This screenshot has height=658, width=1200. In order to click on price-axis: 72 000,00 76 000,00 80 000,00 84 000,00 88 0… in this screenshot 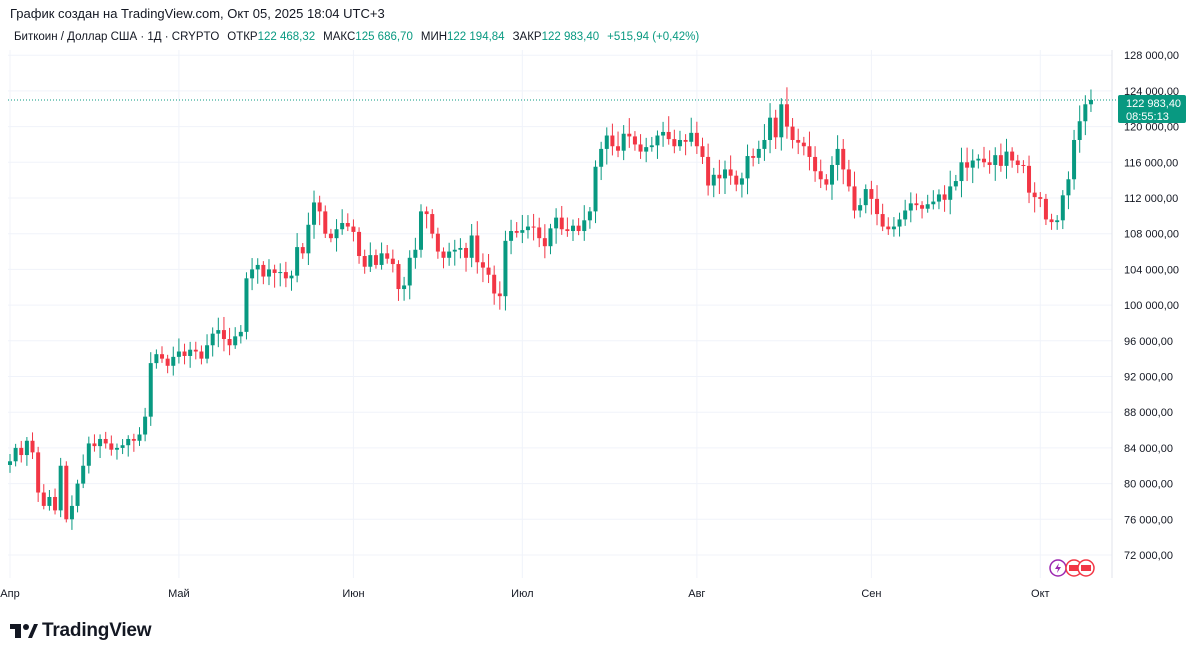, I will do `click(1151, 306)`.